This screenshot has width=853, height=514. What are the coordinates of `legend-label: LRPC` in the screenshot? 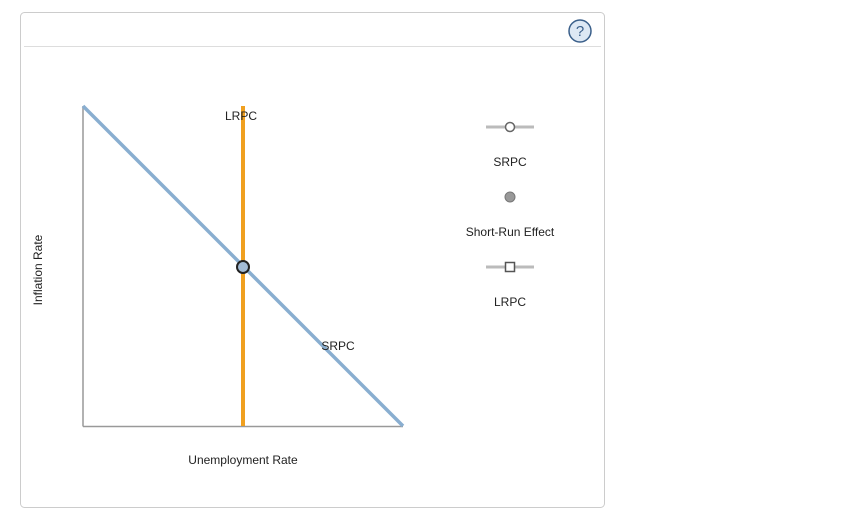 It's located at (510, 302).